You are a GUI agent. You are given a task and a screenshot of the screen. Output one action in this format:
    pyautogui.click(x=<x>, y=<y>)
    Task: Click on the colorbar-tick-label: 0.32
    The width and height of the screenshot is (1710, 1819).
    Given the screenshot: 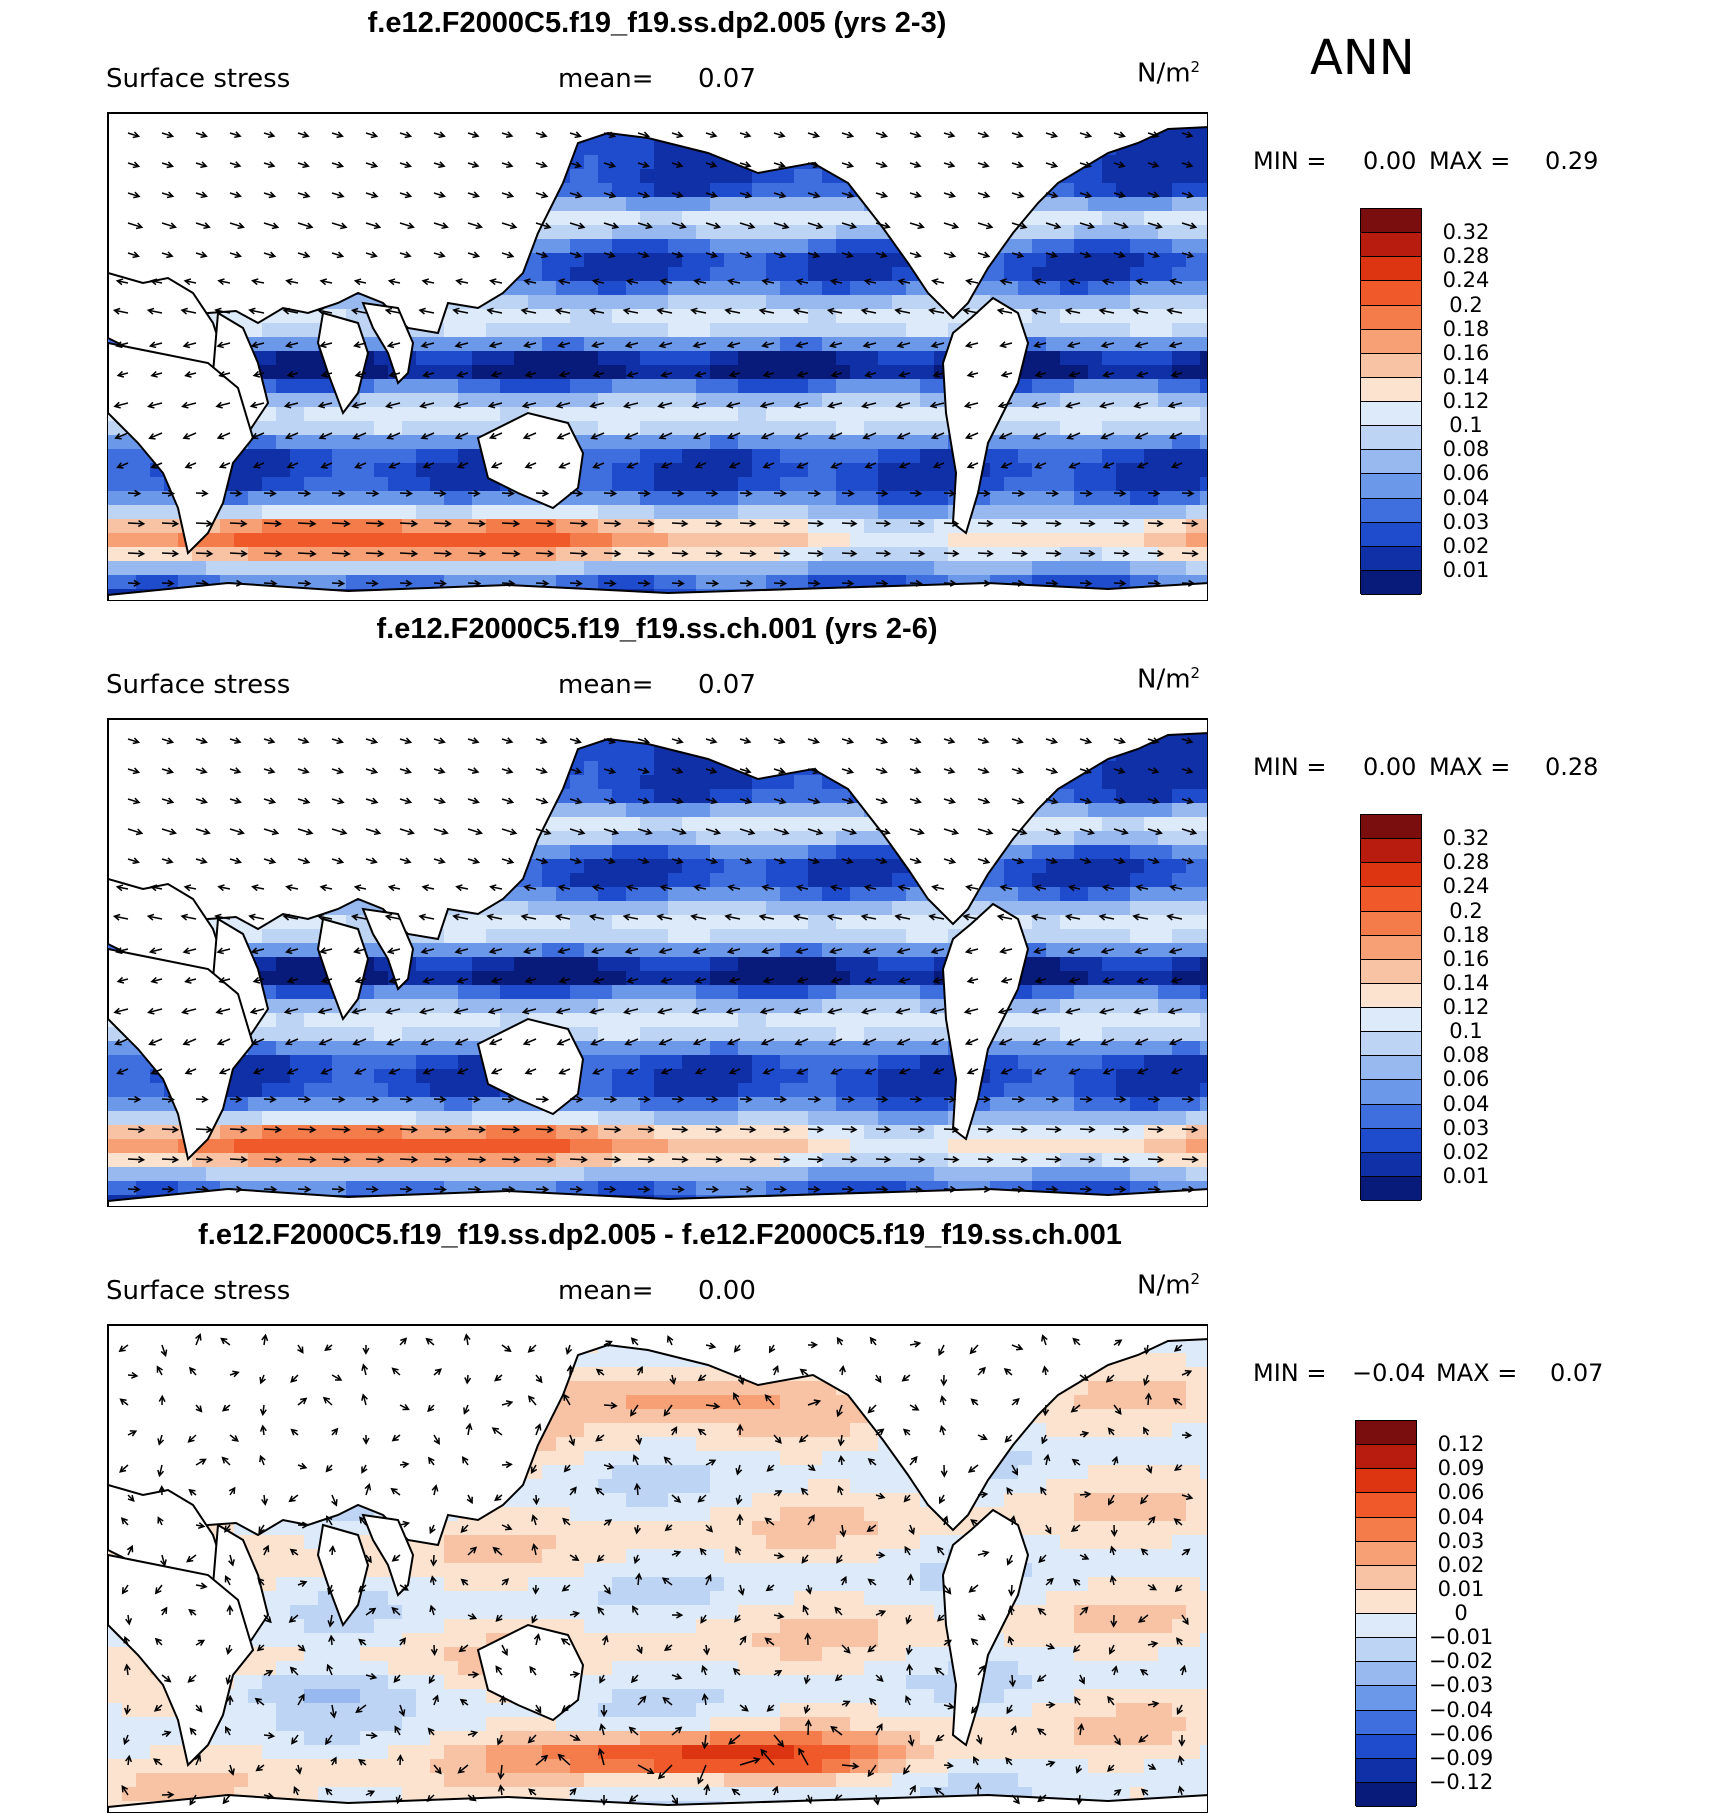 What is the action you would take?
    pyautogui.click(x=1466, y=838)
    